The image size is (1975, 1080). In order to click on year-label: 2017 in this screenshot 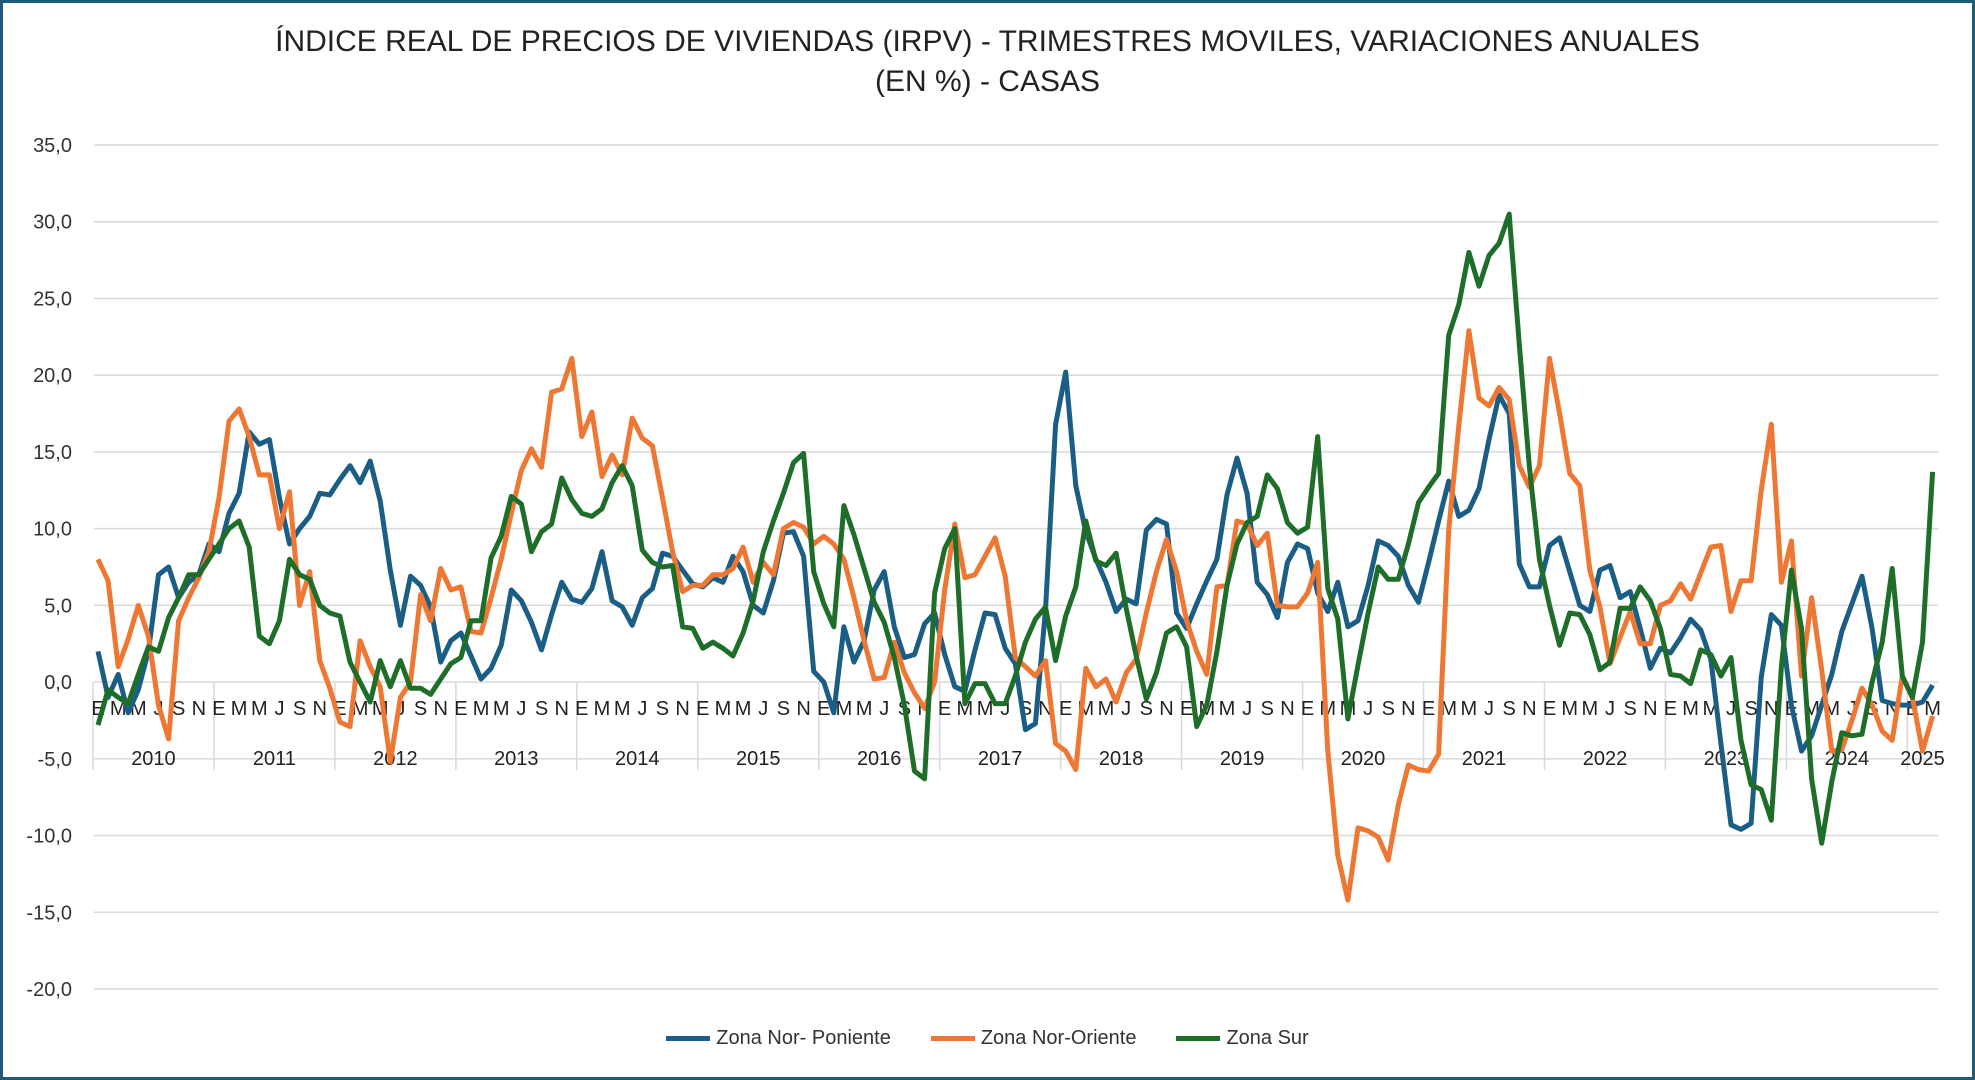, I will do `click(1000, 759)`.